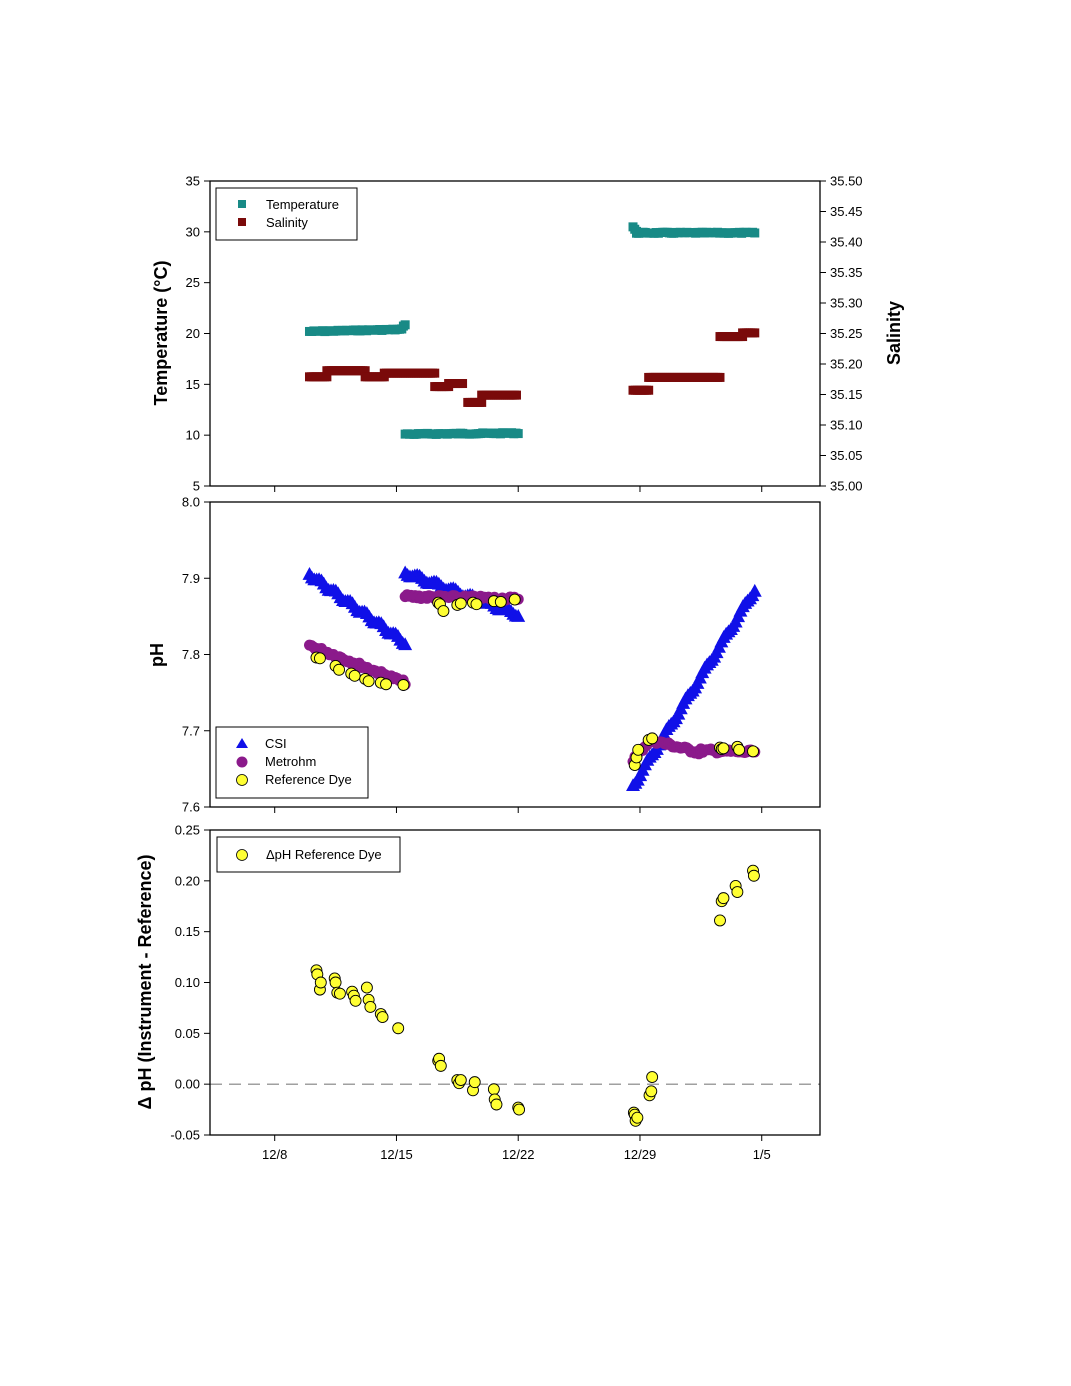  What do you see at coordinates (191, 502) in the screenshot?
I see `y-tick-label: 8.0` at bounding box center [191, 502].